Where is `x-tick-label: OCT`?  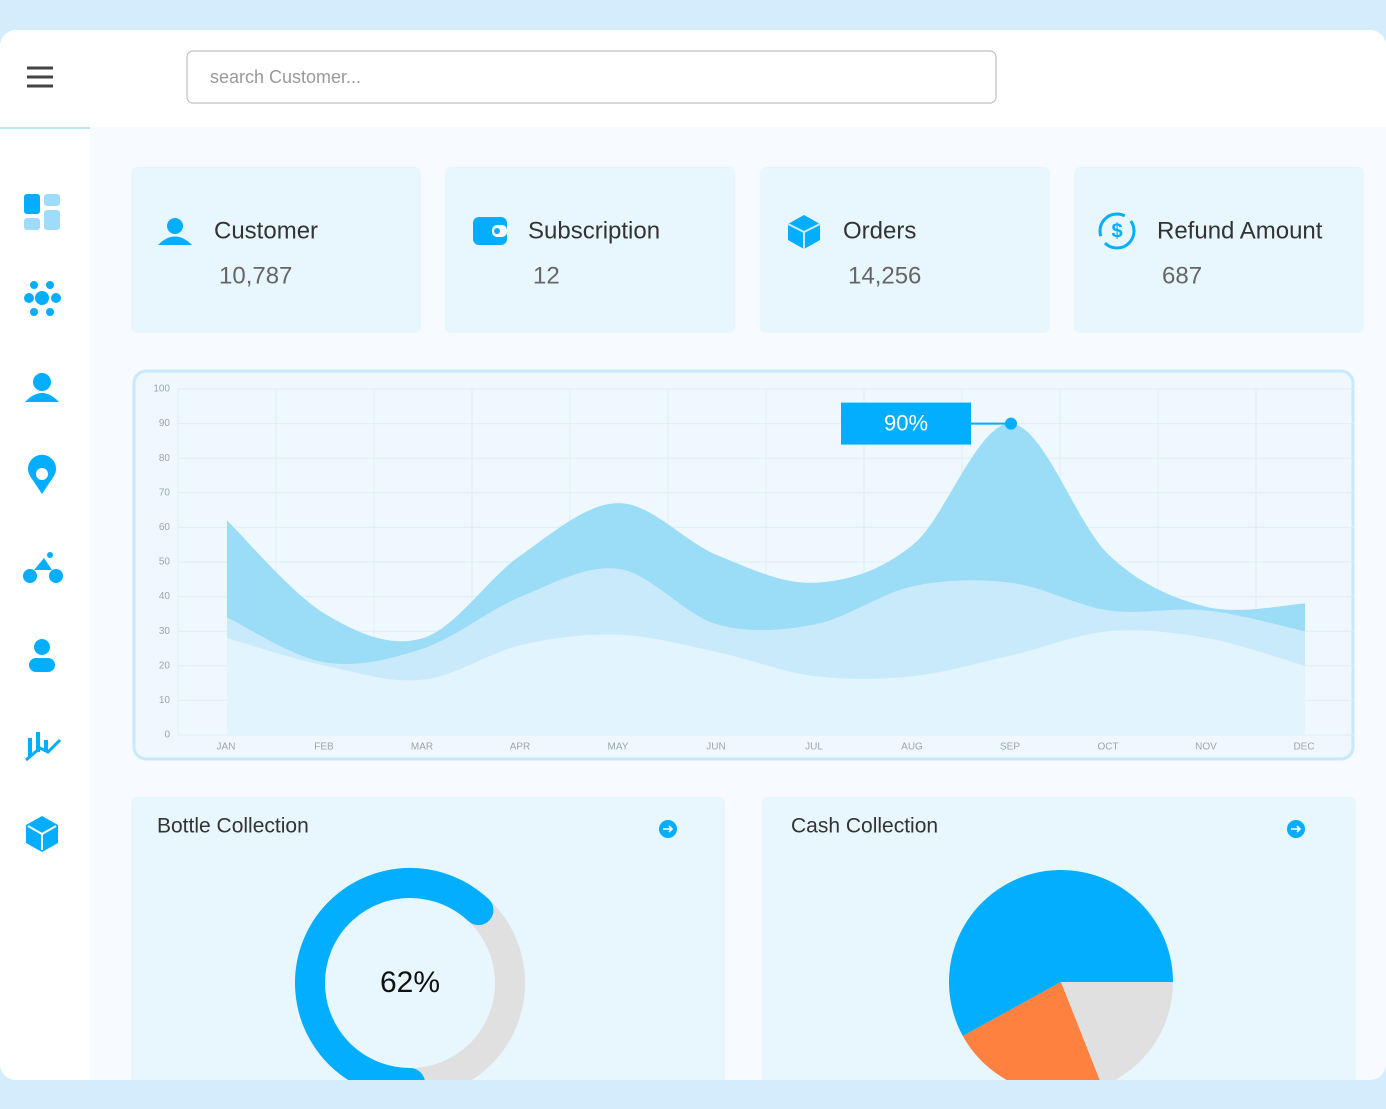 x-tick-label: OCT is located at coordinates (1107, 747).